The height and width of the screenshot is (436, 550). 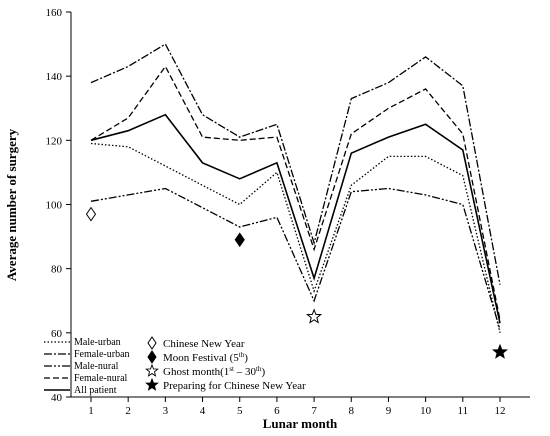 What do you see at coordinates (214, 371) in the screenshot?
I see `legend-label-ghost-month: Ghost month(1st – 30th)` at bounding box center [214, 371].